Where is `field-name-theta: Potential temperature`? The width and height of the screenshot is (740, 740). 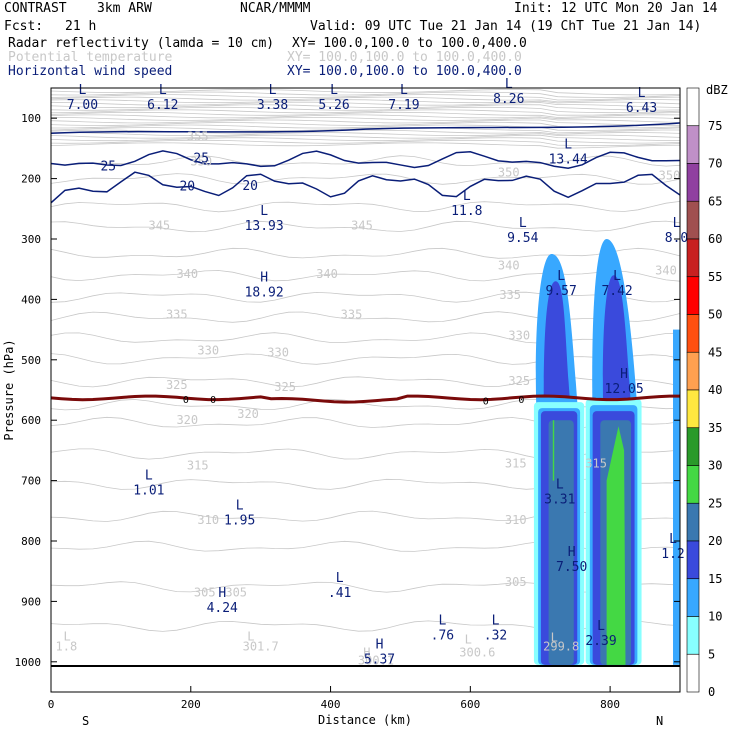
field-name-theta: Potential temperature is located at coordinates (90, 57).